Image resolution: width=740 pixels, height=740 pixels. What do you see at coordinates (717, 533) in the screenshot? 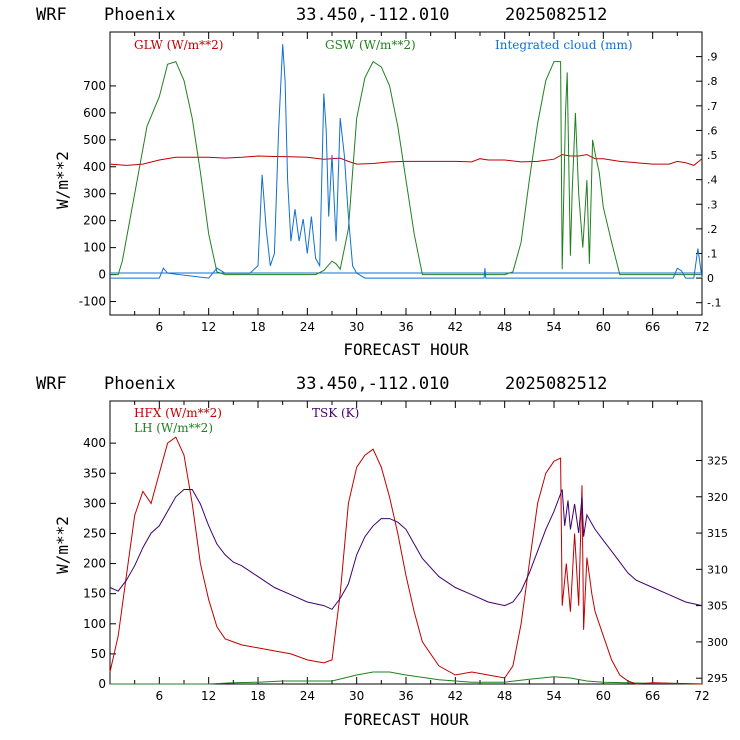
I see `right-tick-label: 315` at bounding box center [717, 533].